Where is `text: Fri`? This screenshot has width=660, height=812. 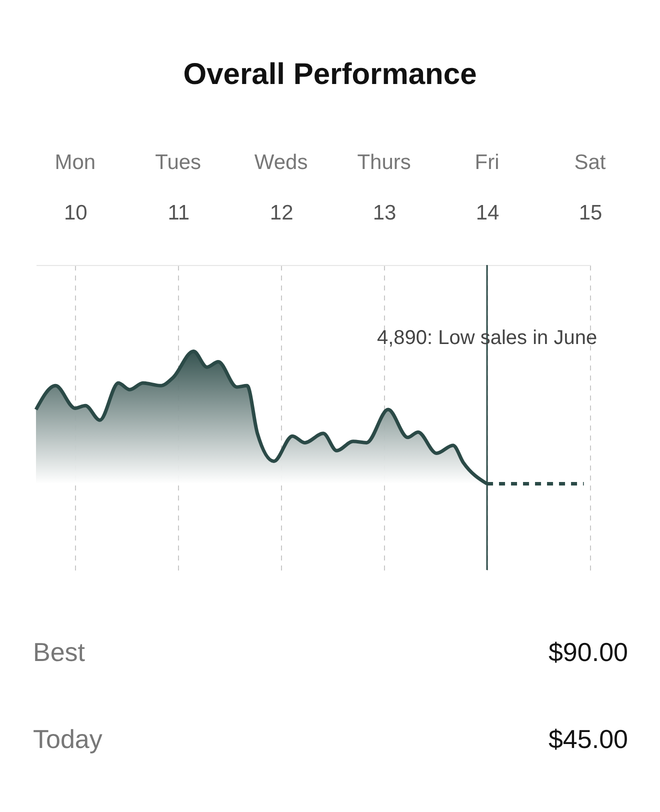
text: Fri is located at coordinates (487, 162).